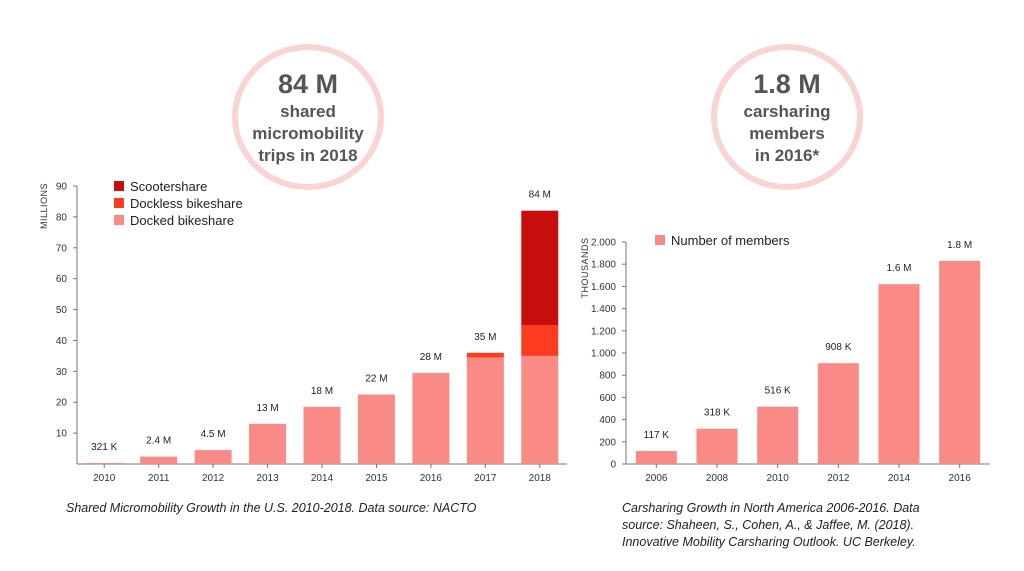 This screenshot has height=571, width=1024. I want to click on carsharing-bar-number-of-members-2010, so click(778, 435).